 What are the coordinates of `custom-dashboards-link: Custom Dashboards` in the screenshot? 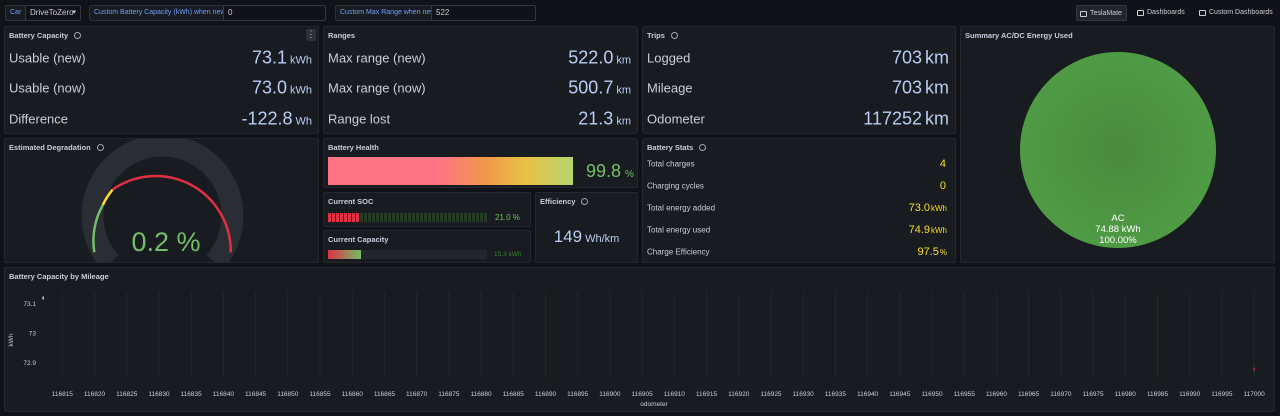 It's located at (1236, 13).